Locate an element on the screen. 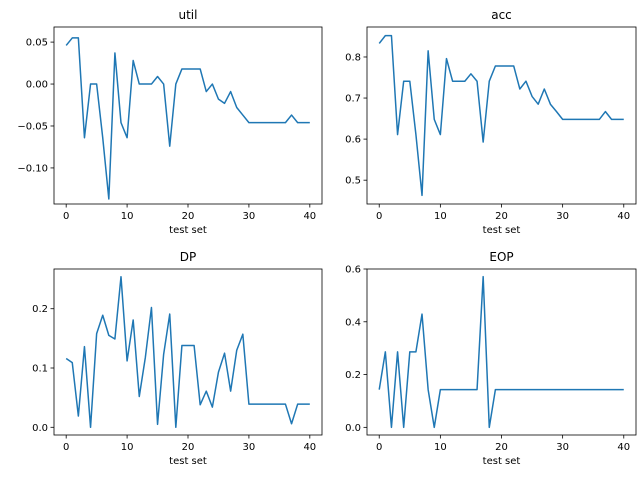 This screenshot has height=480, width=640. chart-title-dp: DP is located at coordinates (188, 257).